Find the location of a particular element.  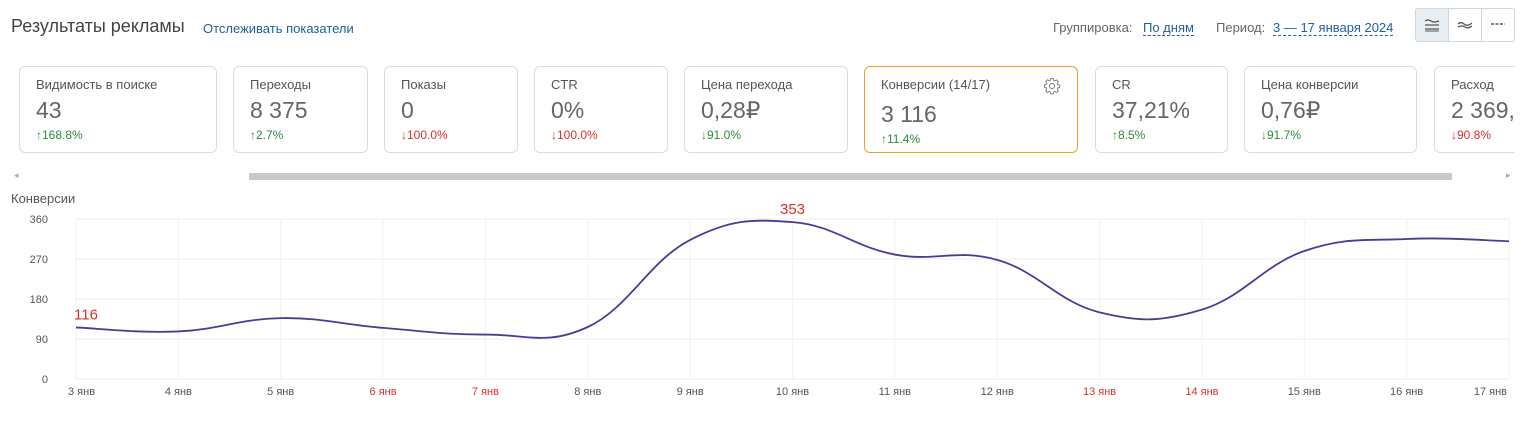

metric-card-impressions: Показы 0 ↓100.0% is located at coordinates (451, 109).